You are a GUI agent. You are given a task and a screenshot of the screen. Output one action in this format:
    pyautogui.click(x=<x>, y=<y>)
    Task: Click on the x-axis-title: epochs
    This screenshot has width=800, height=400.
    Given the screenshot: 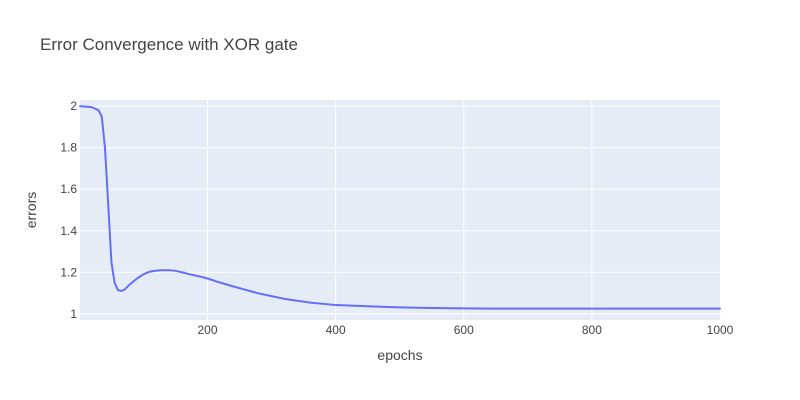 What is the action you would take?
    pyautogui.click(x=399, y=355)
    